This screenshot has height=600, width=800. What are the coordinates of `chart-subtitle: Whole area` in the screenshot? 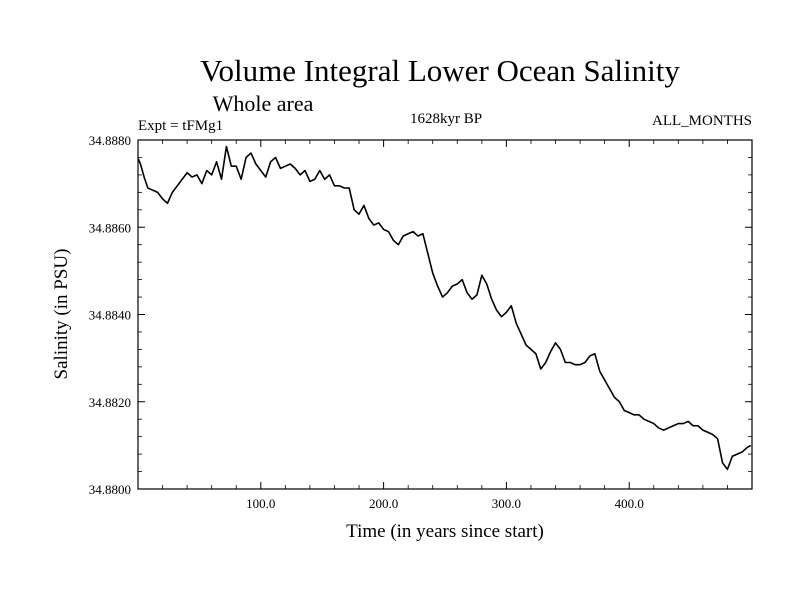 It's located at (263, 103).